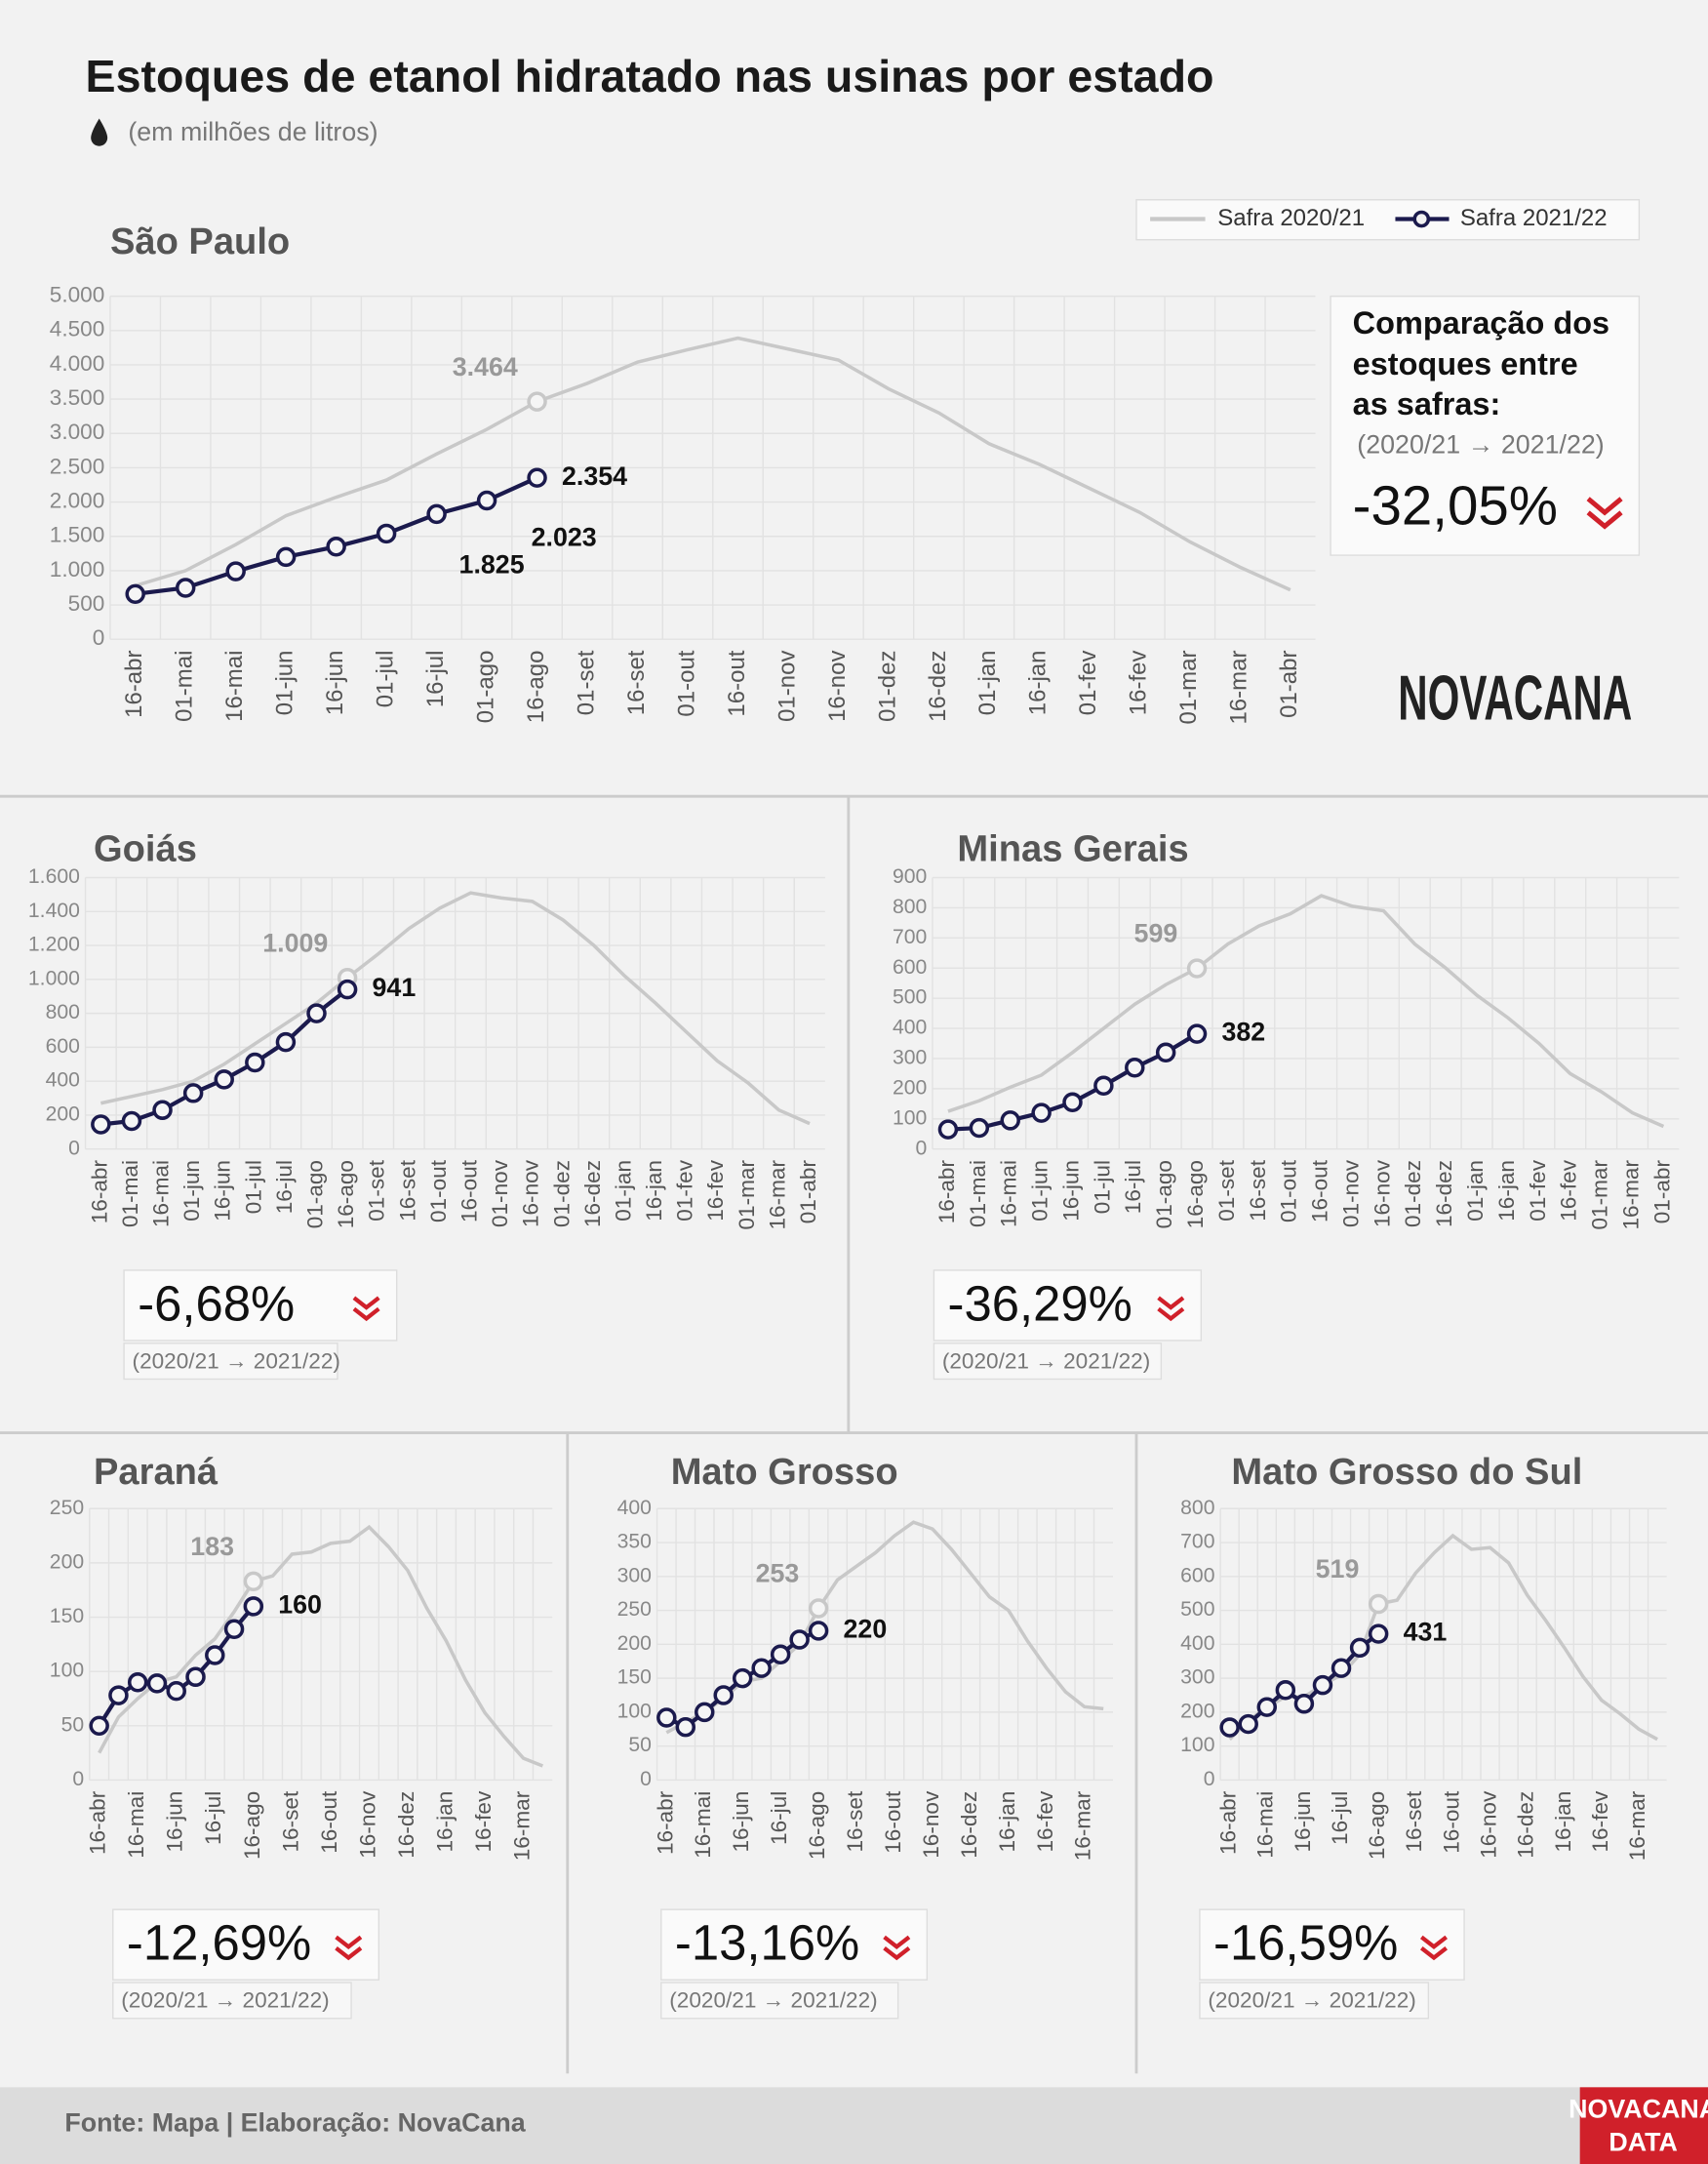 The width and height of the screenshot is (1708, 2164). What do you see at coordinates (634, 1508) in the screenshot?
I see `y-tick-label: 400` at bounding box center [634, 1508].